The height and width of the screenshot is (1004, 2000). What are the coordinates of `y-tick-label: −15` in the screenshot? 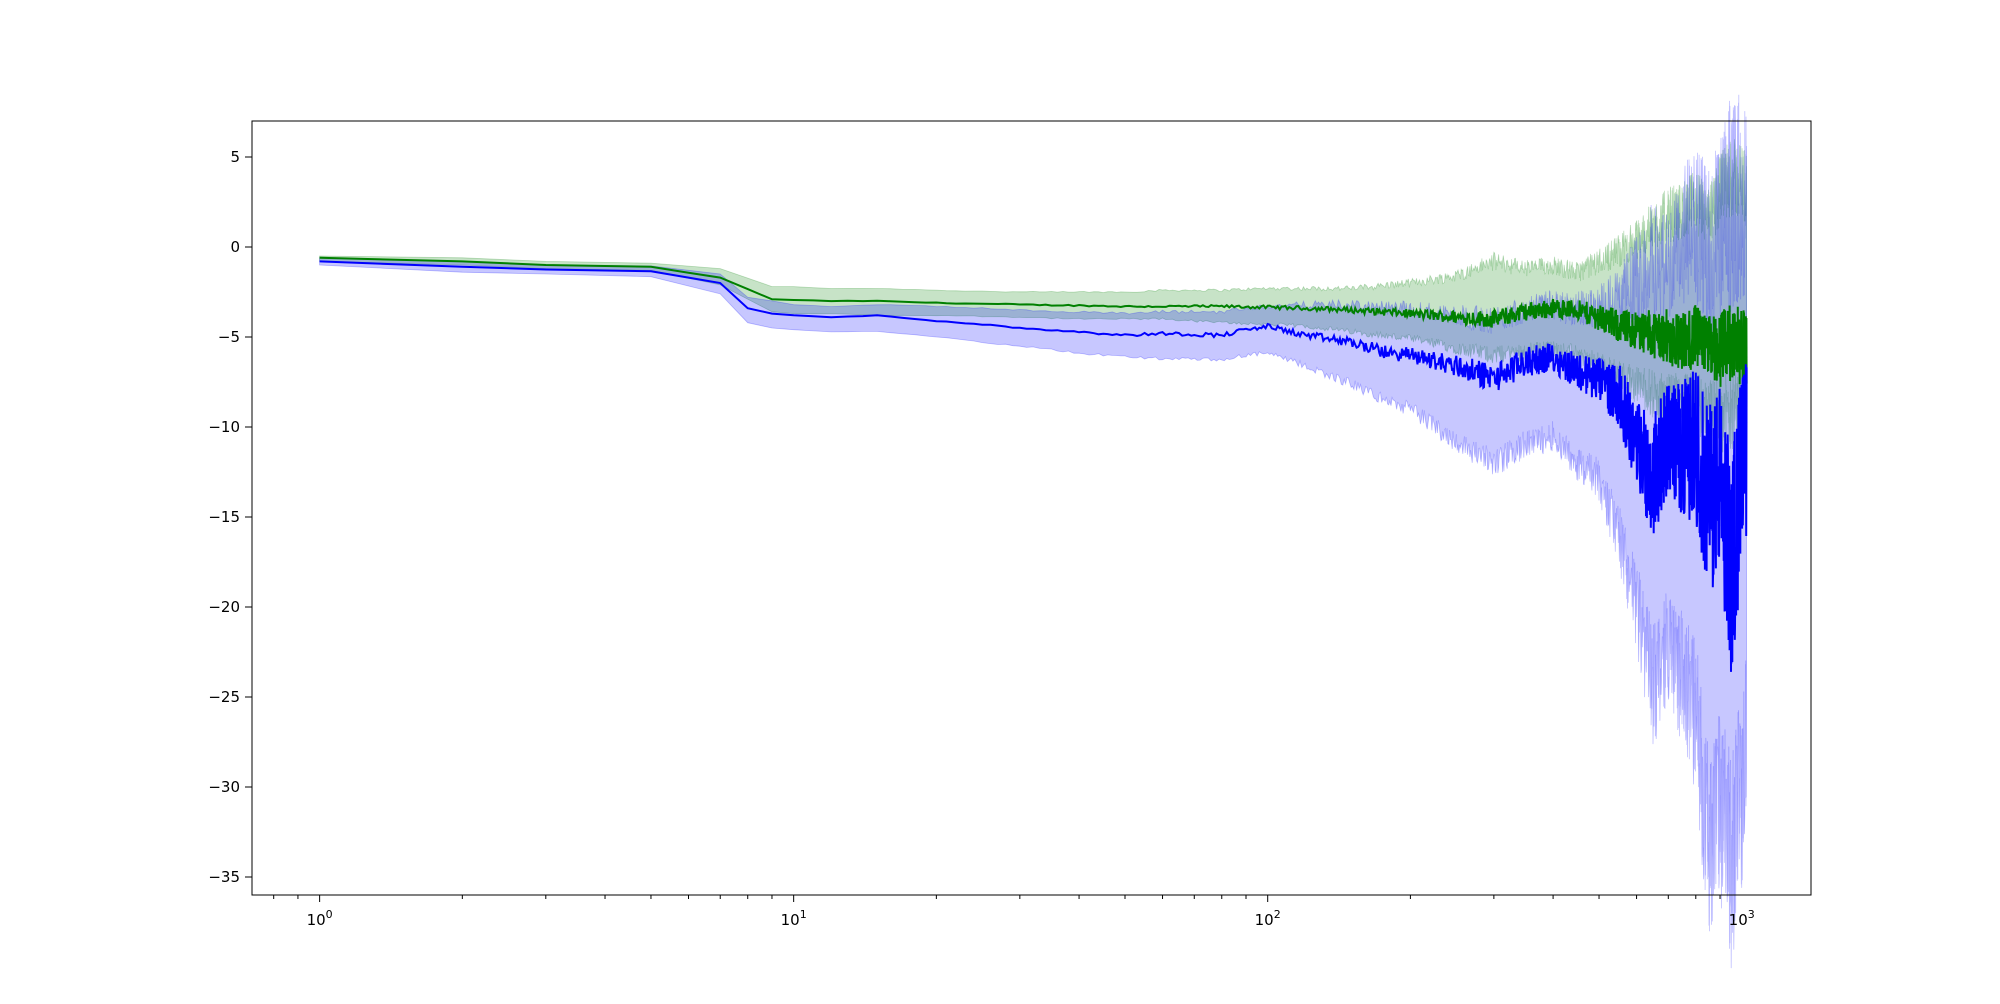 It's located at (224, 517).